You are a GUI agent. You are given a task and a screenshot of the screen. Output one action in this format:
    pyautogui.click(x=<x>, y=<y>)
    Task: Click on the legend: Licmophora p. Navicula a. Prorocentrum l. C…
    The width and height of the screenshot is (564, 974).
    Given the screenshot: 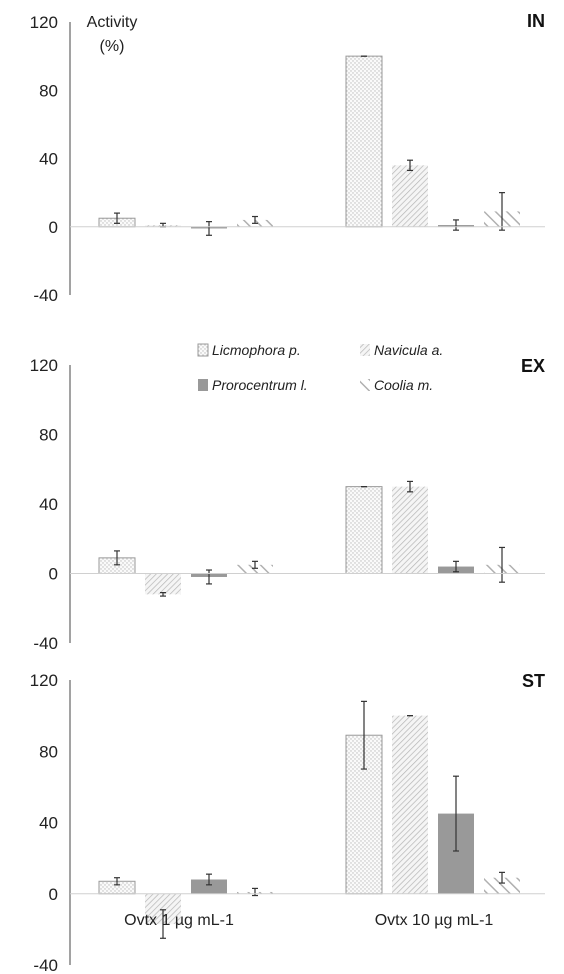 What is the action you would take?
    pyautogui.click(x=320, y=367)
    